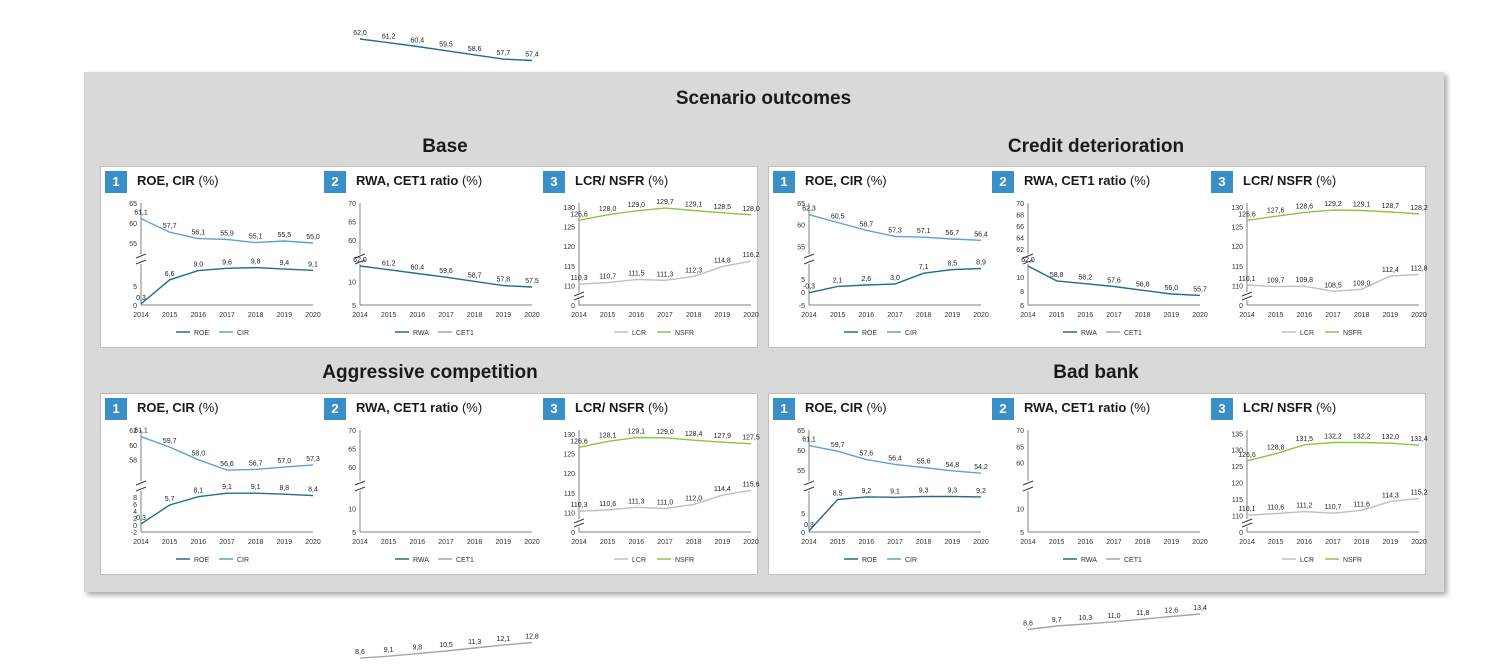 The width and height of the screenshot is (1504, 665). I want to click on chart-title-text: RWA, CET1 ratio, so click(1075, 180).